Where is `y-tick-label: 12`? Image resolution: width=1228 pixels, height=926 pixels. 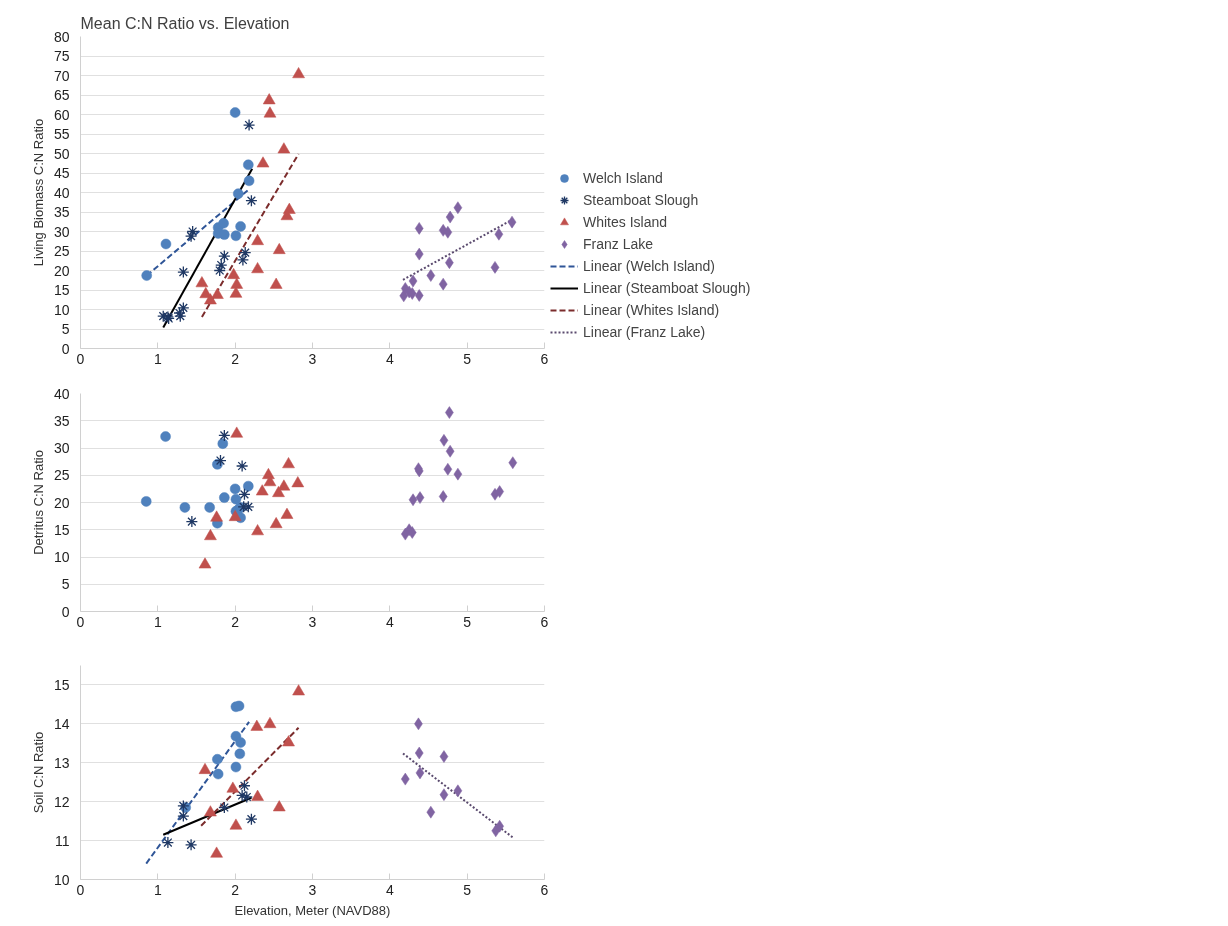 y-tick-label: 12 is located at coordinates (61, 801).